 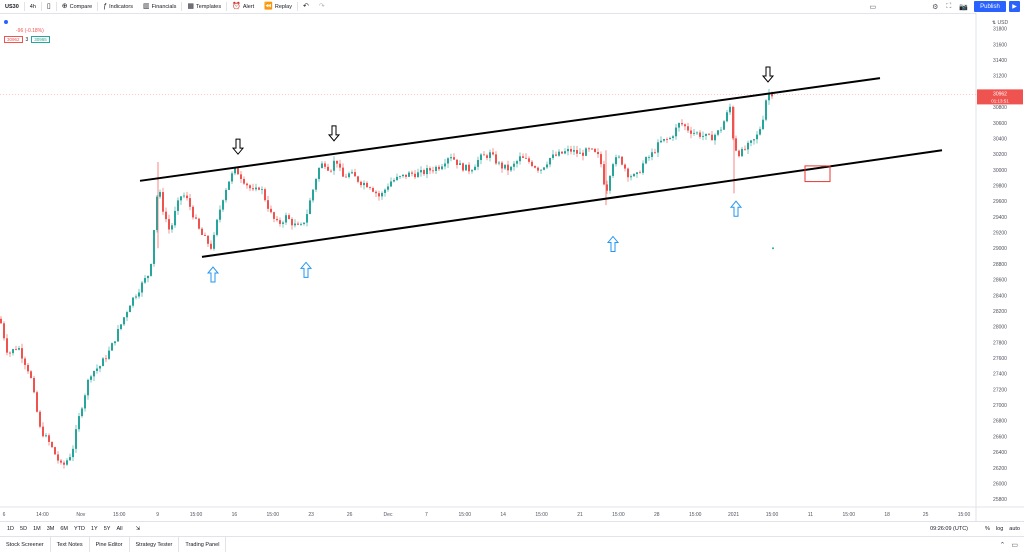 What do you see at coordinates (1000, 94) in the screenshot?
I see `last-price-label: 30962` at bounding box center [1000, 94].